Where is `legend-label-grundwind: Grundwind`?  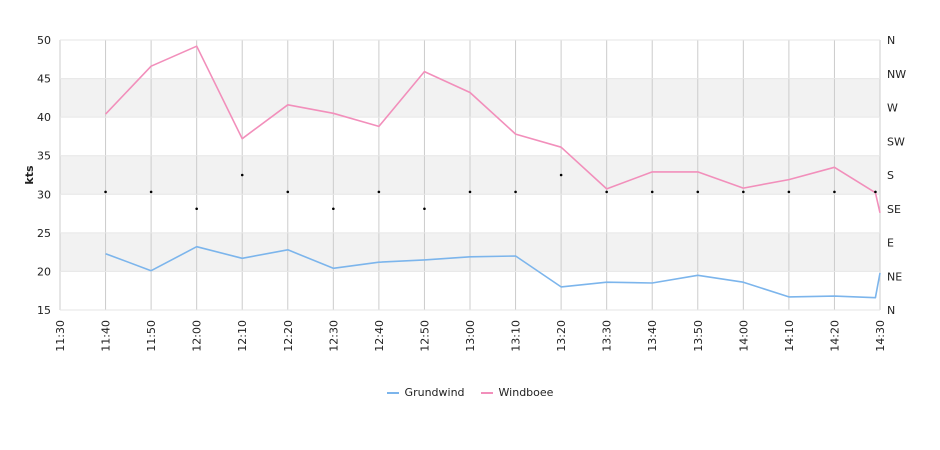
legend-label-grundwind: Grundwind is located at coordinates (434, 392).